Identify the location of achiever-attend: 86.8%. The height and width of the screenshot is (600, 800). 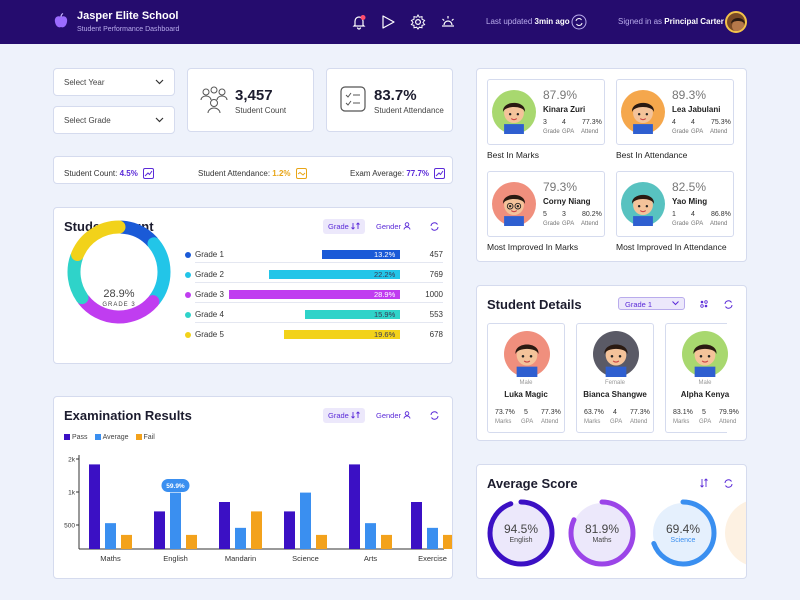
(721, 214).